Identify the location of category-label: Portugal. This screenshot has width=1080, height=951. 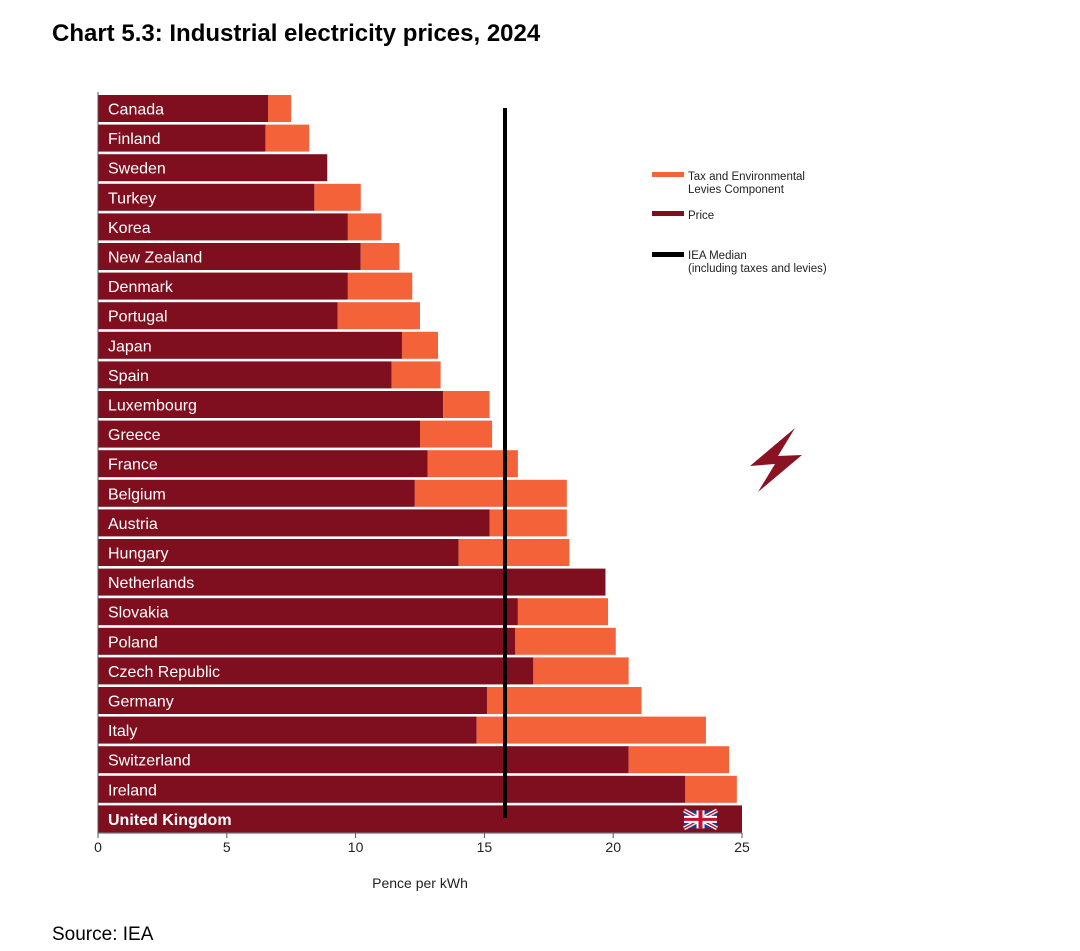
(138, 317).